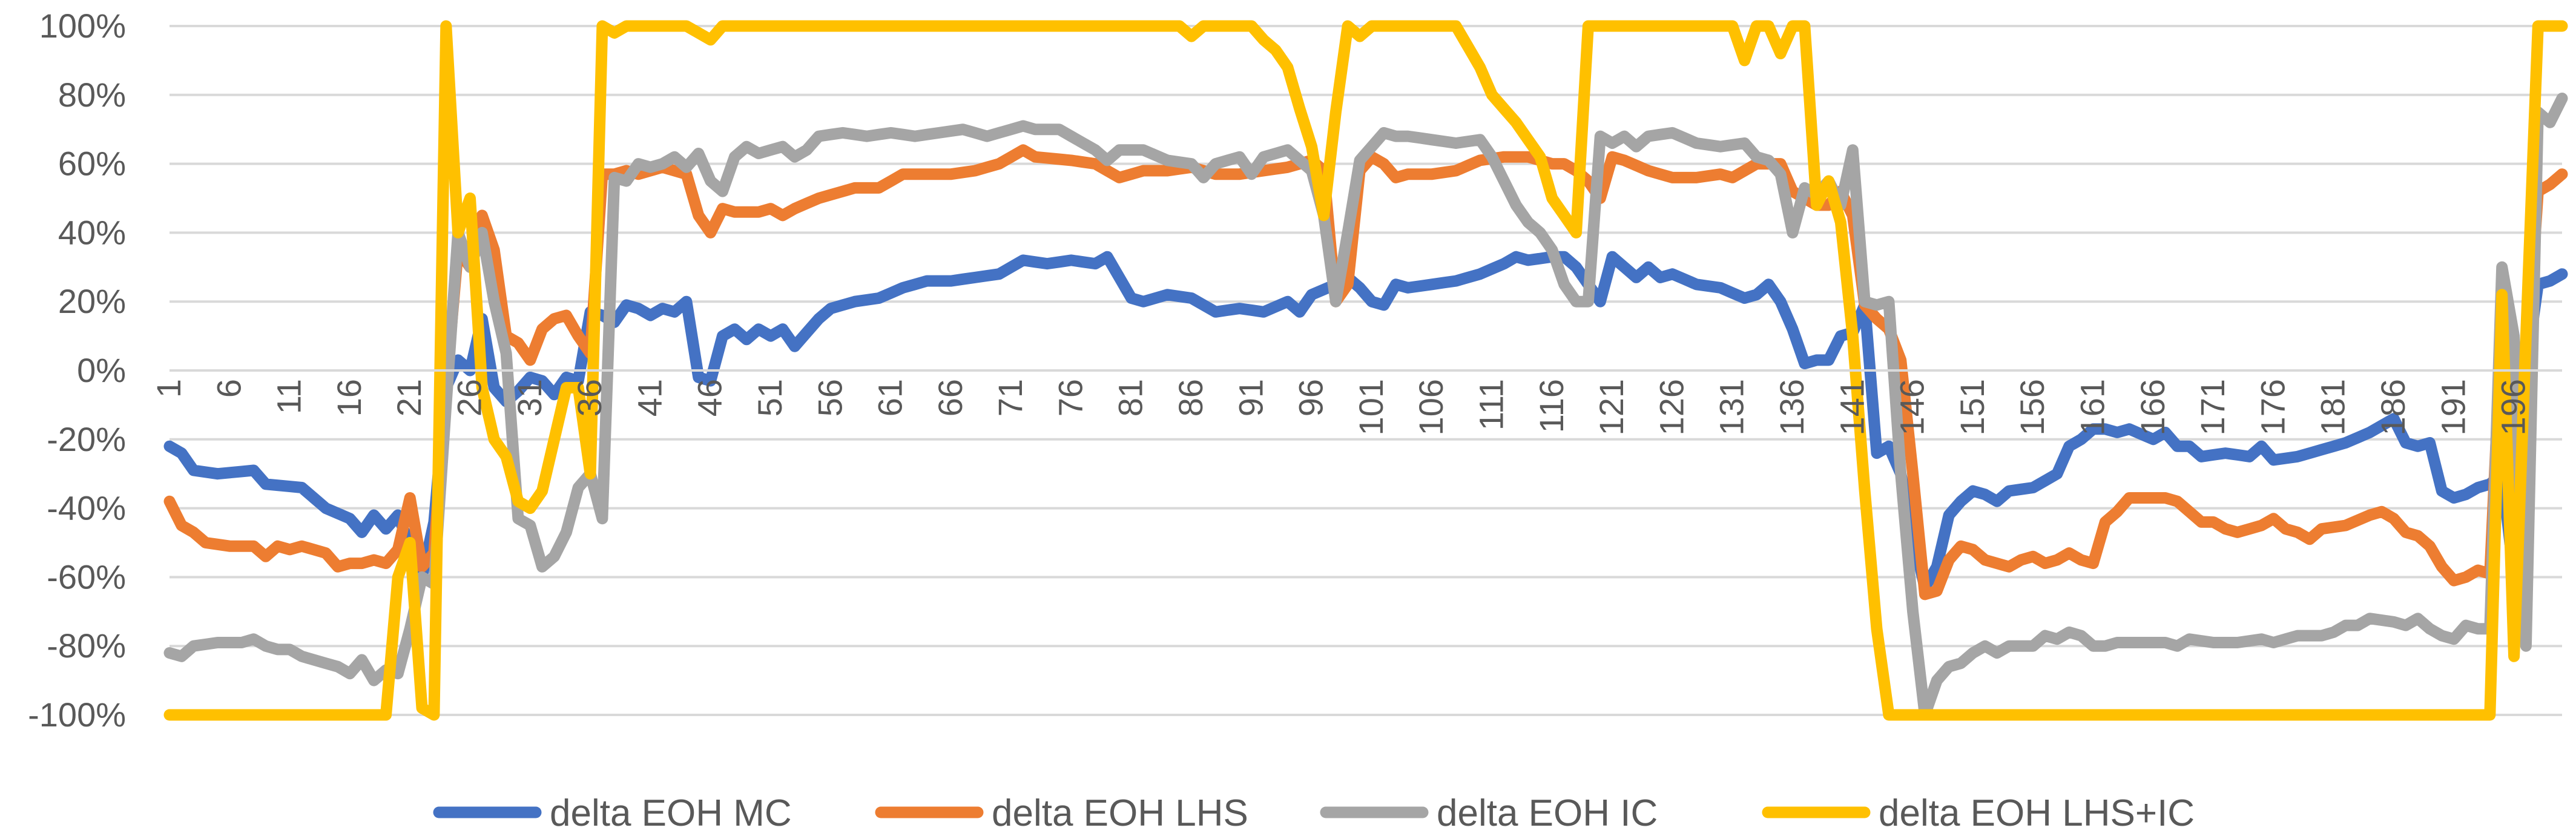 Image resolution: width=2576 pixels, height=839 pixels. I want to click on y-tick-label: -60%, so click(86, 577).